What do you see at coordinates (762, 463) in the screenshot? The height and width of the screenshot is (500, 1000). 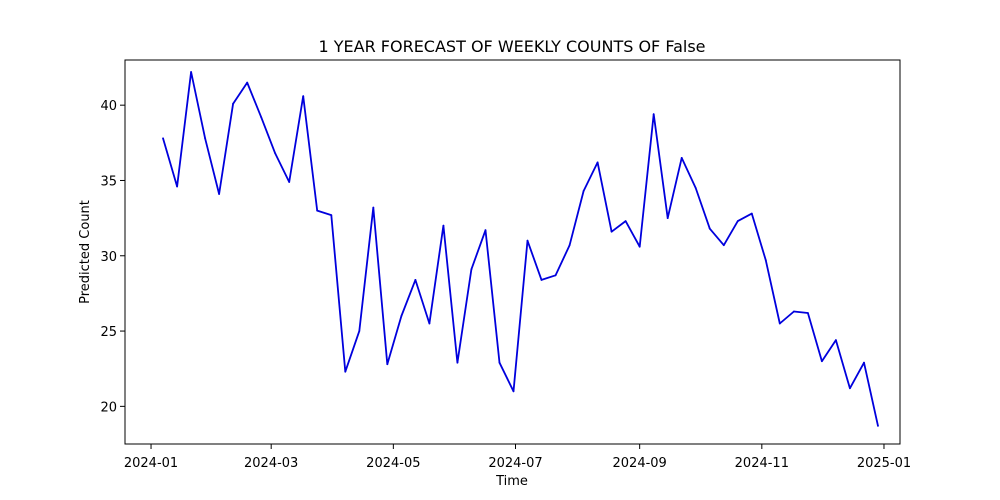 I see `x-tick-label: 2024-11` at bounding box center [762, 463].